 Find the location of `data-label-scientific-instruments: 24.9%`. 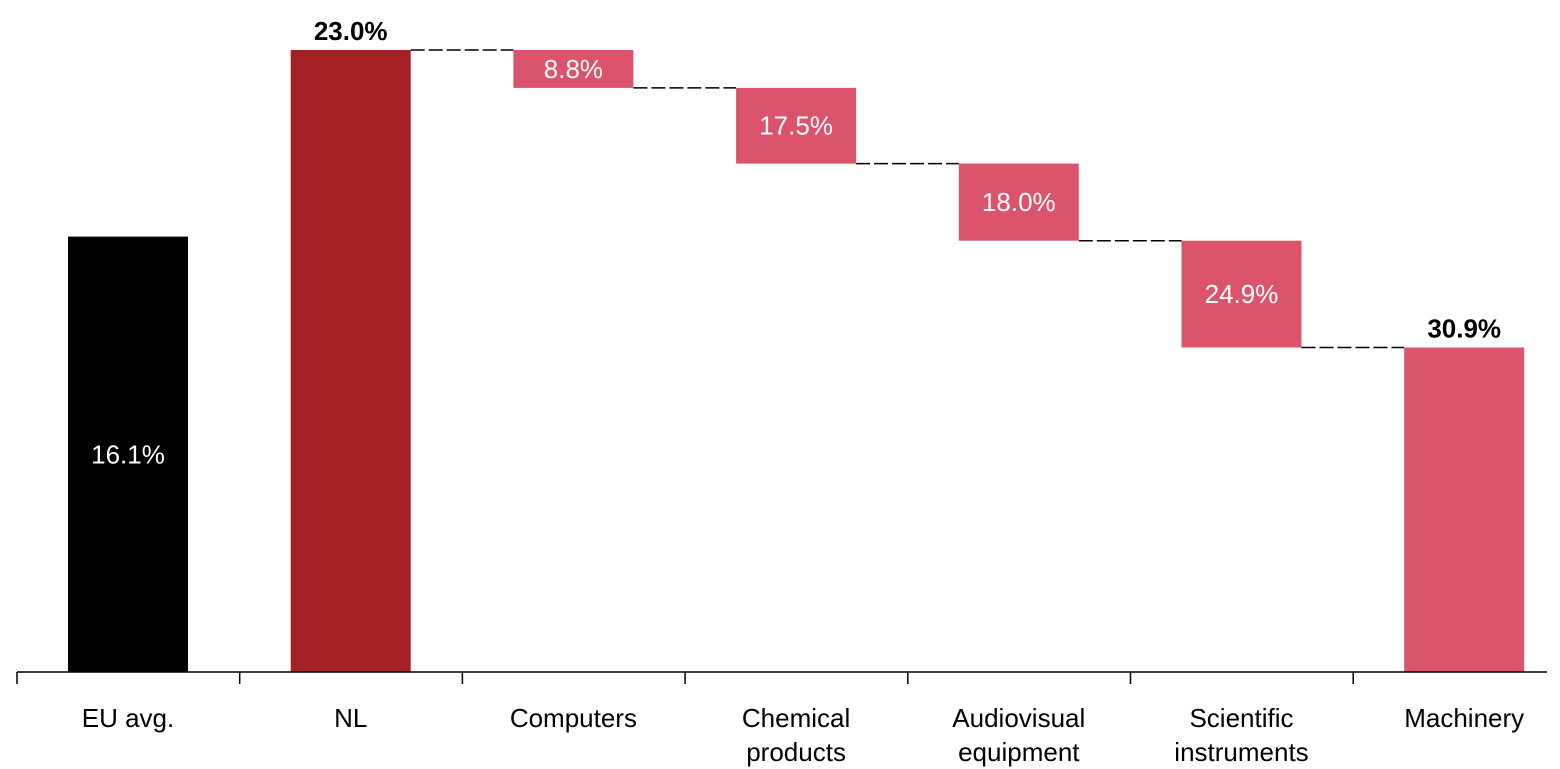

data-label-scientific-instruments: 24.9% is located at coordinates (1242, 294).